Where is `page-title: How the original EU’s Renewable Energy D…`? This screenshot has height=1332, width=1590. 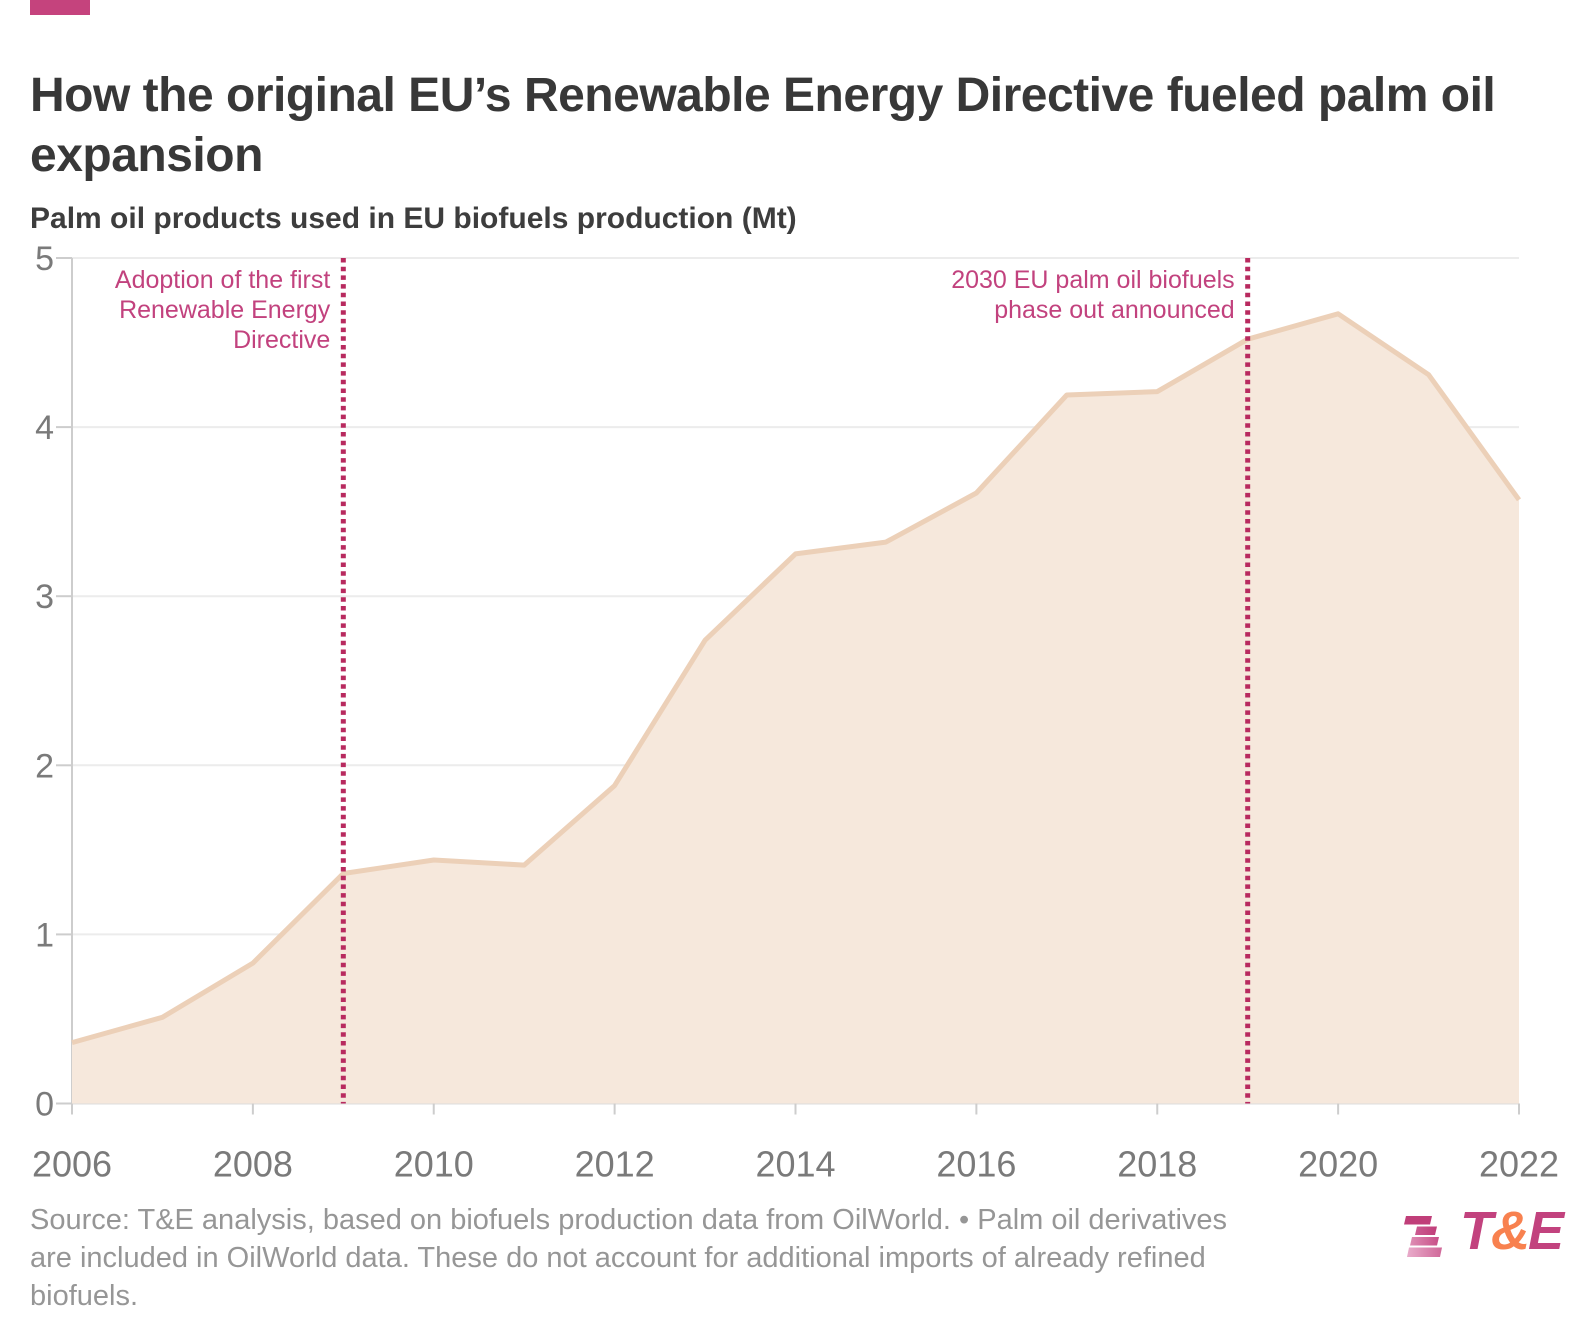
page-title: How the original EU’s Renewable Energy D… is located at coordinates (763, 126).